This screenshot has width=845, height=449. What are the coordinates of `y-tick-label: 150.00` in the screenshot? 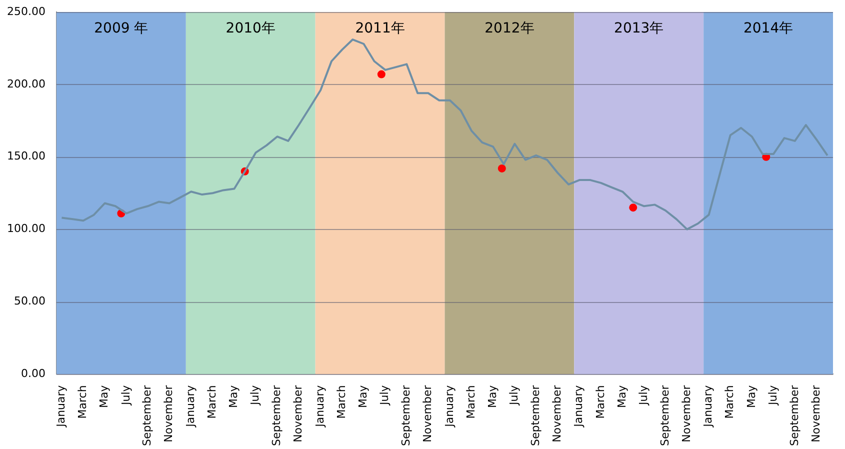 It's located at (26, 156).